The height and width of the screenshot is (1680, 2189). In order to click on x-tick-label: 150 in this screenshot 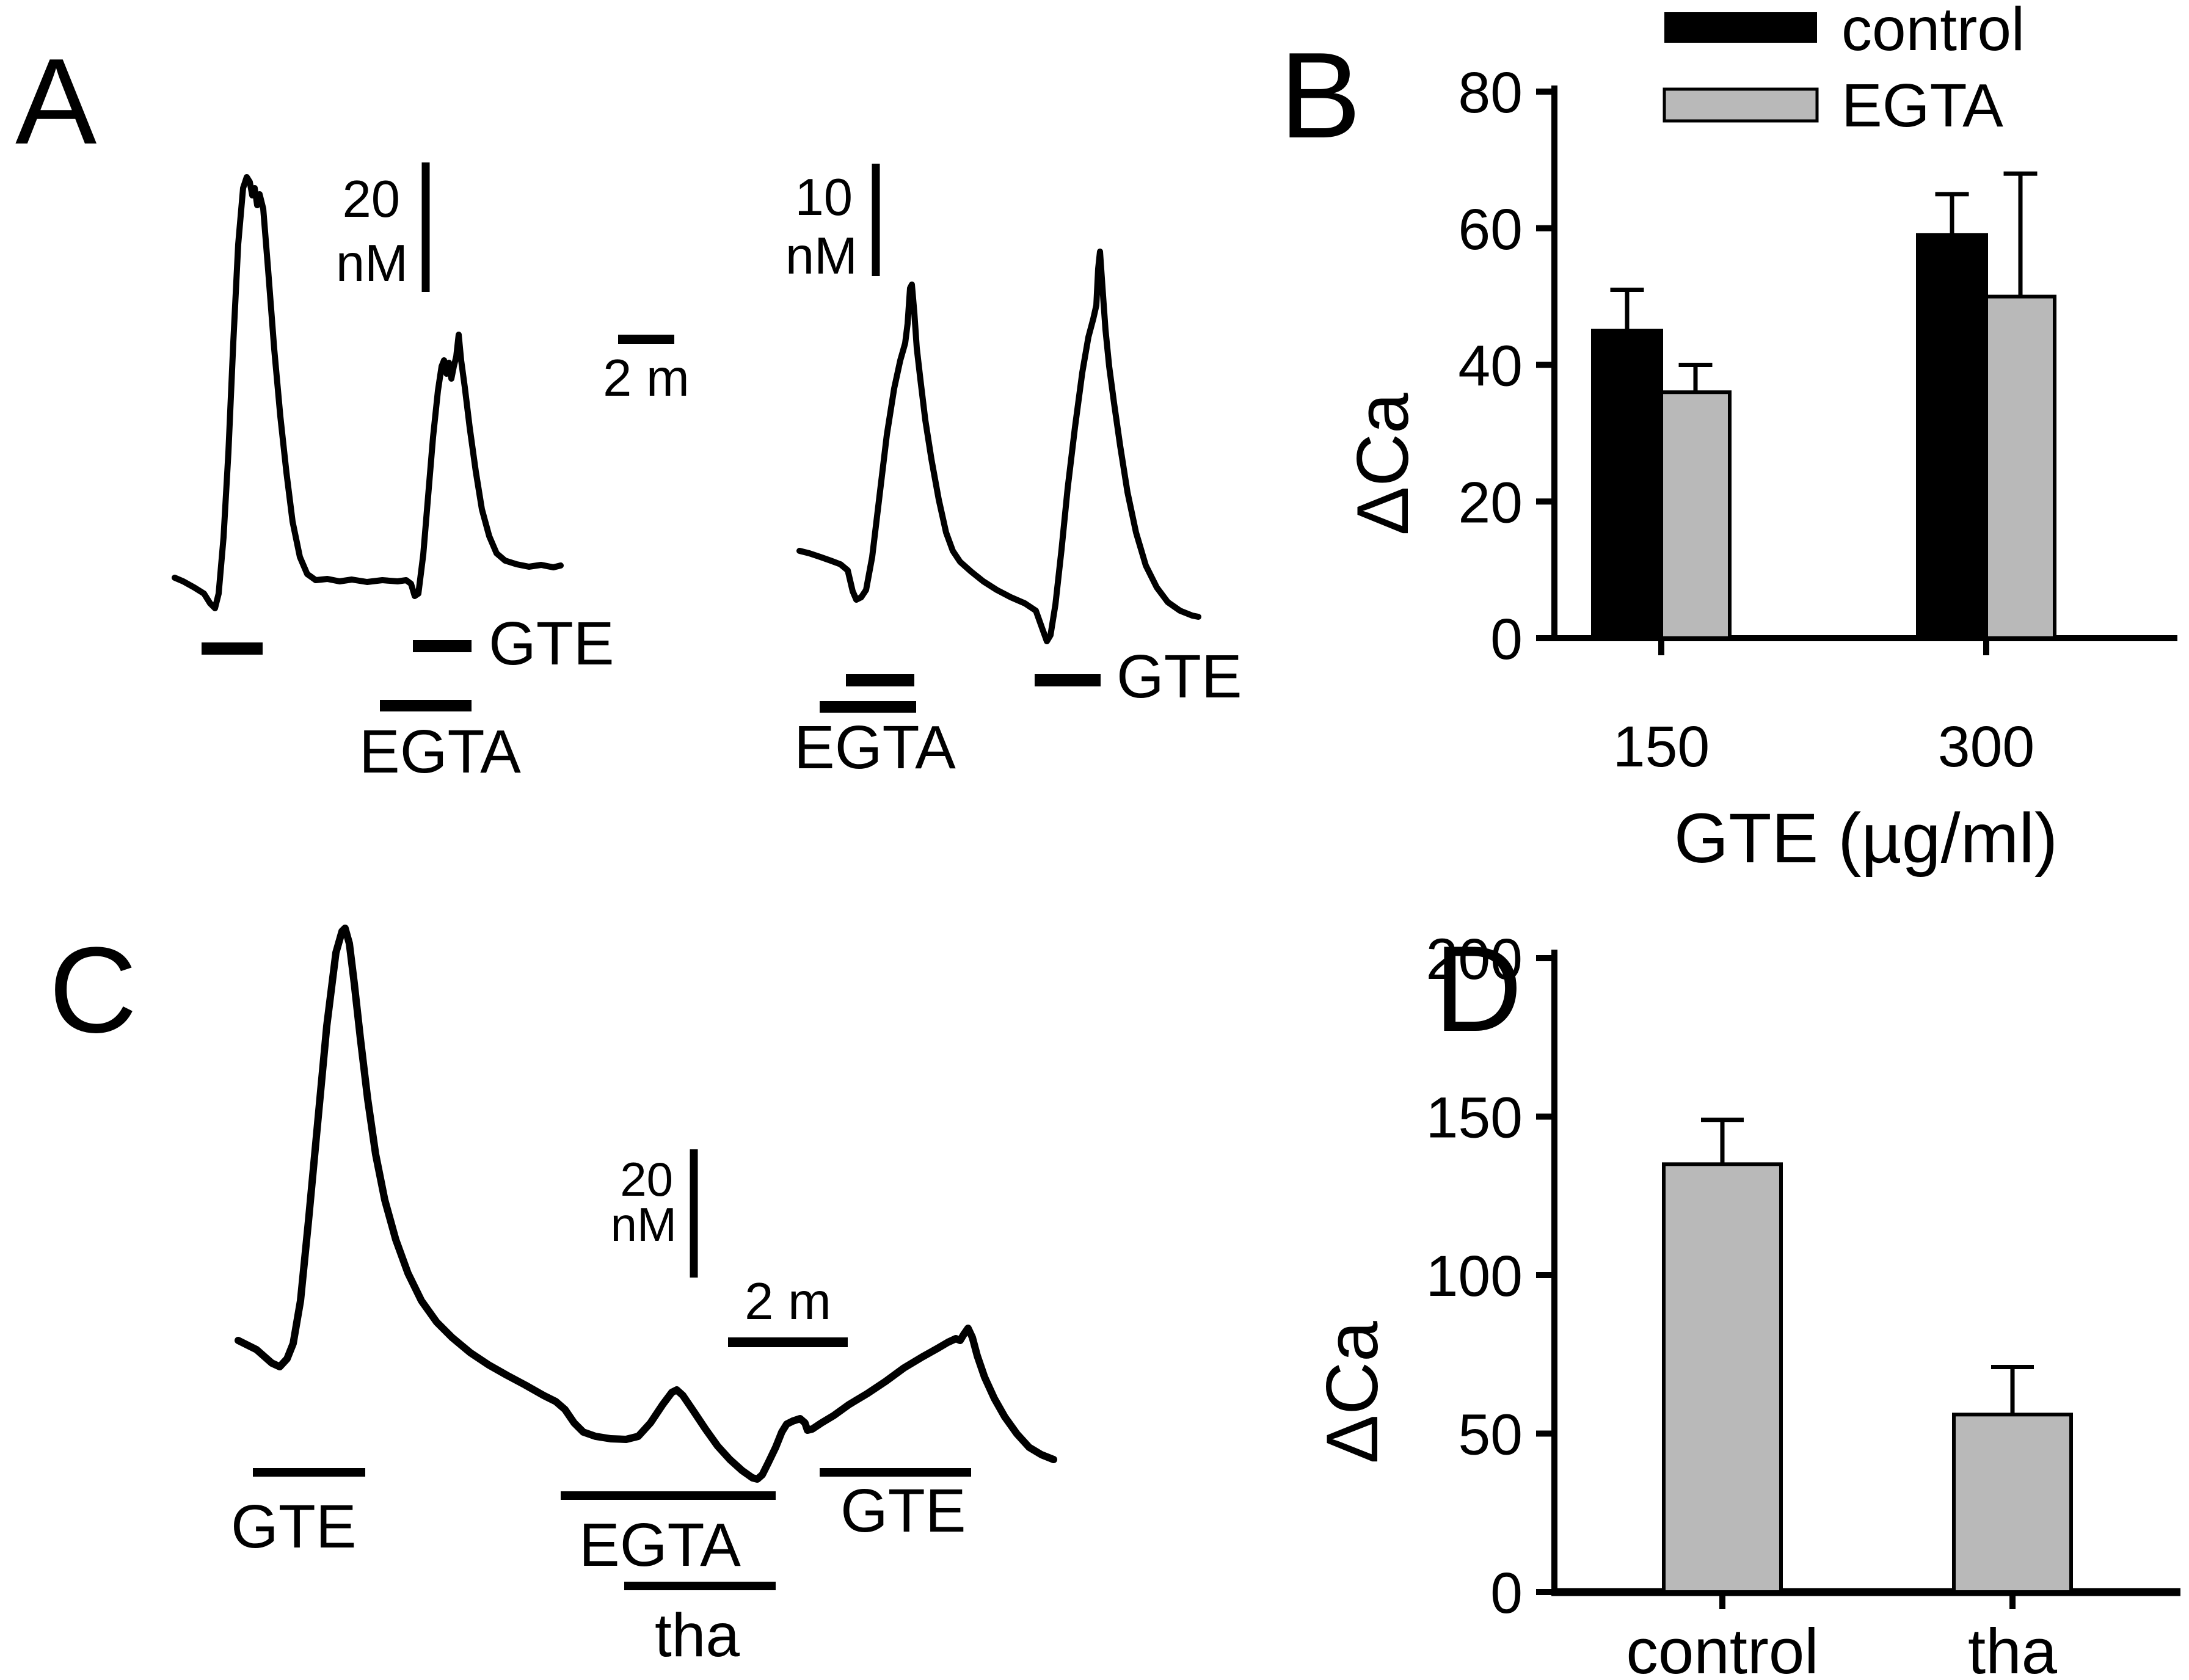, I will do `click(1662, 747)`.